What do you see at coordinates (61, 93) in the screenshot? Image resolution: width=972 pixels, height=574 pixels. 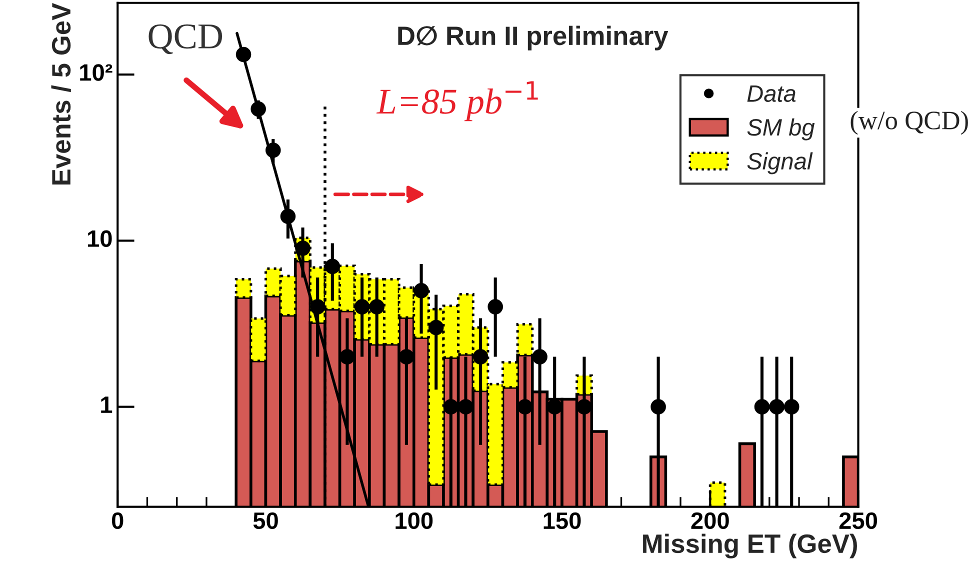 I see `y-axis-title: Events / 5 GeV` at bounding box center [61, 93].